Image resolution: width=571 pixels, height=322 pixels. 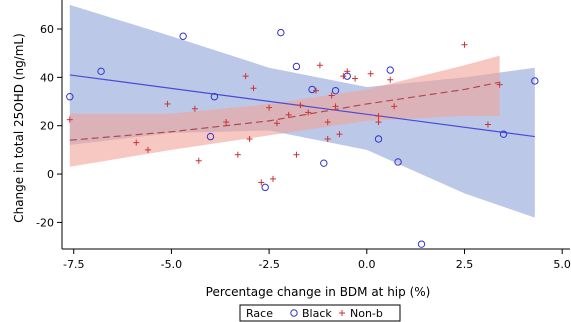 What do you see at coordinates (19, 128) in the screenshot?
I see `y-axis-label: Change in total 25OHD (ng/mL)` at bounding box center [19, 128].